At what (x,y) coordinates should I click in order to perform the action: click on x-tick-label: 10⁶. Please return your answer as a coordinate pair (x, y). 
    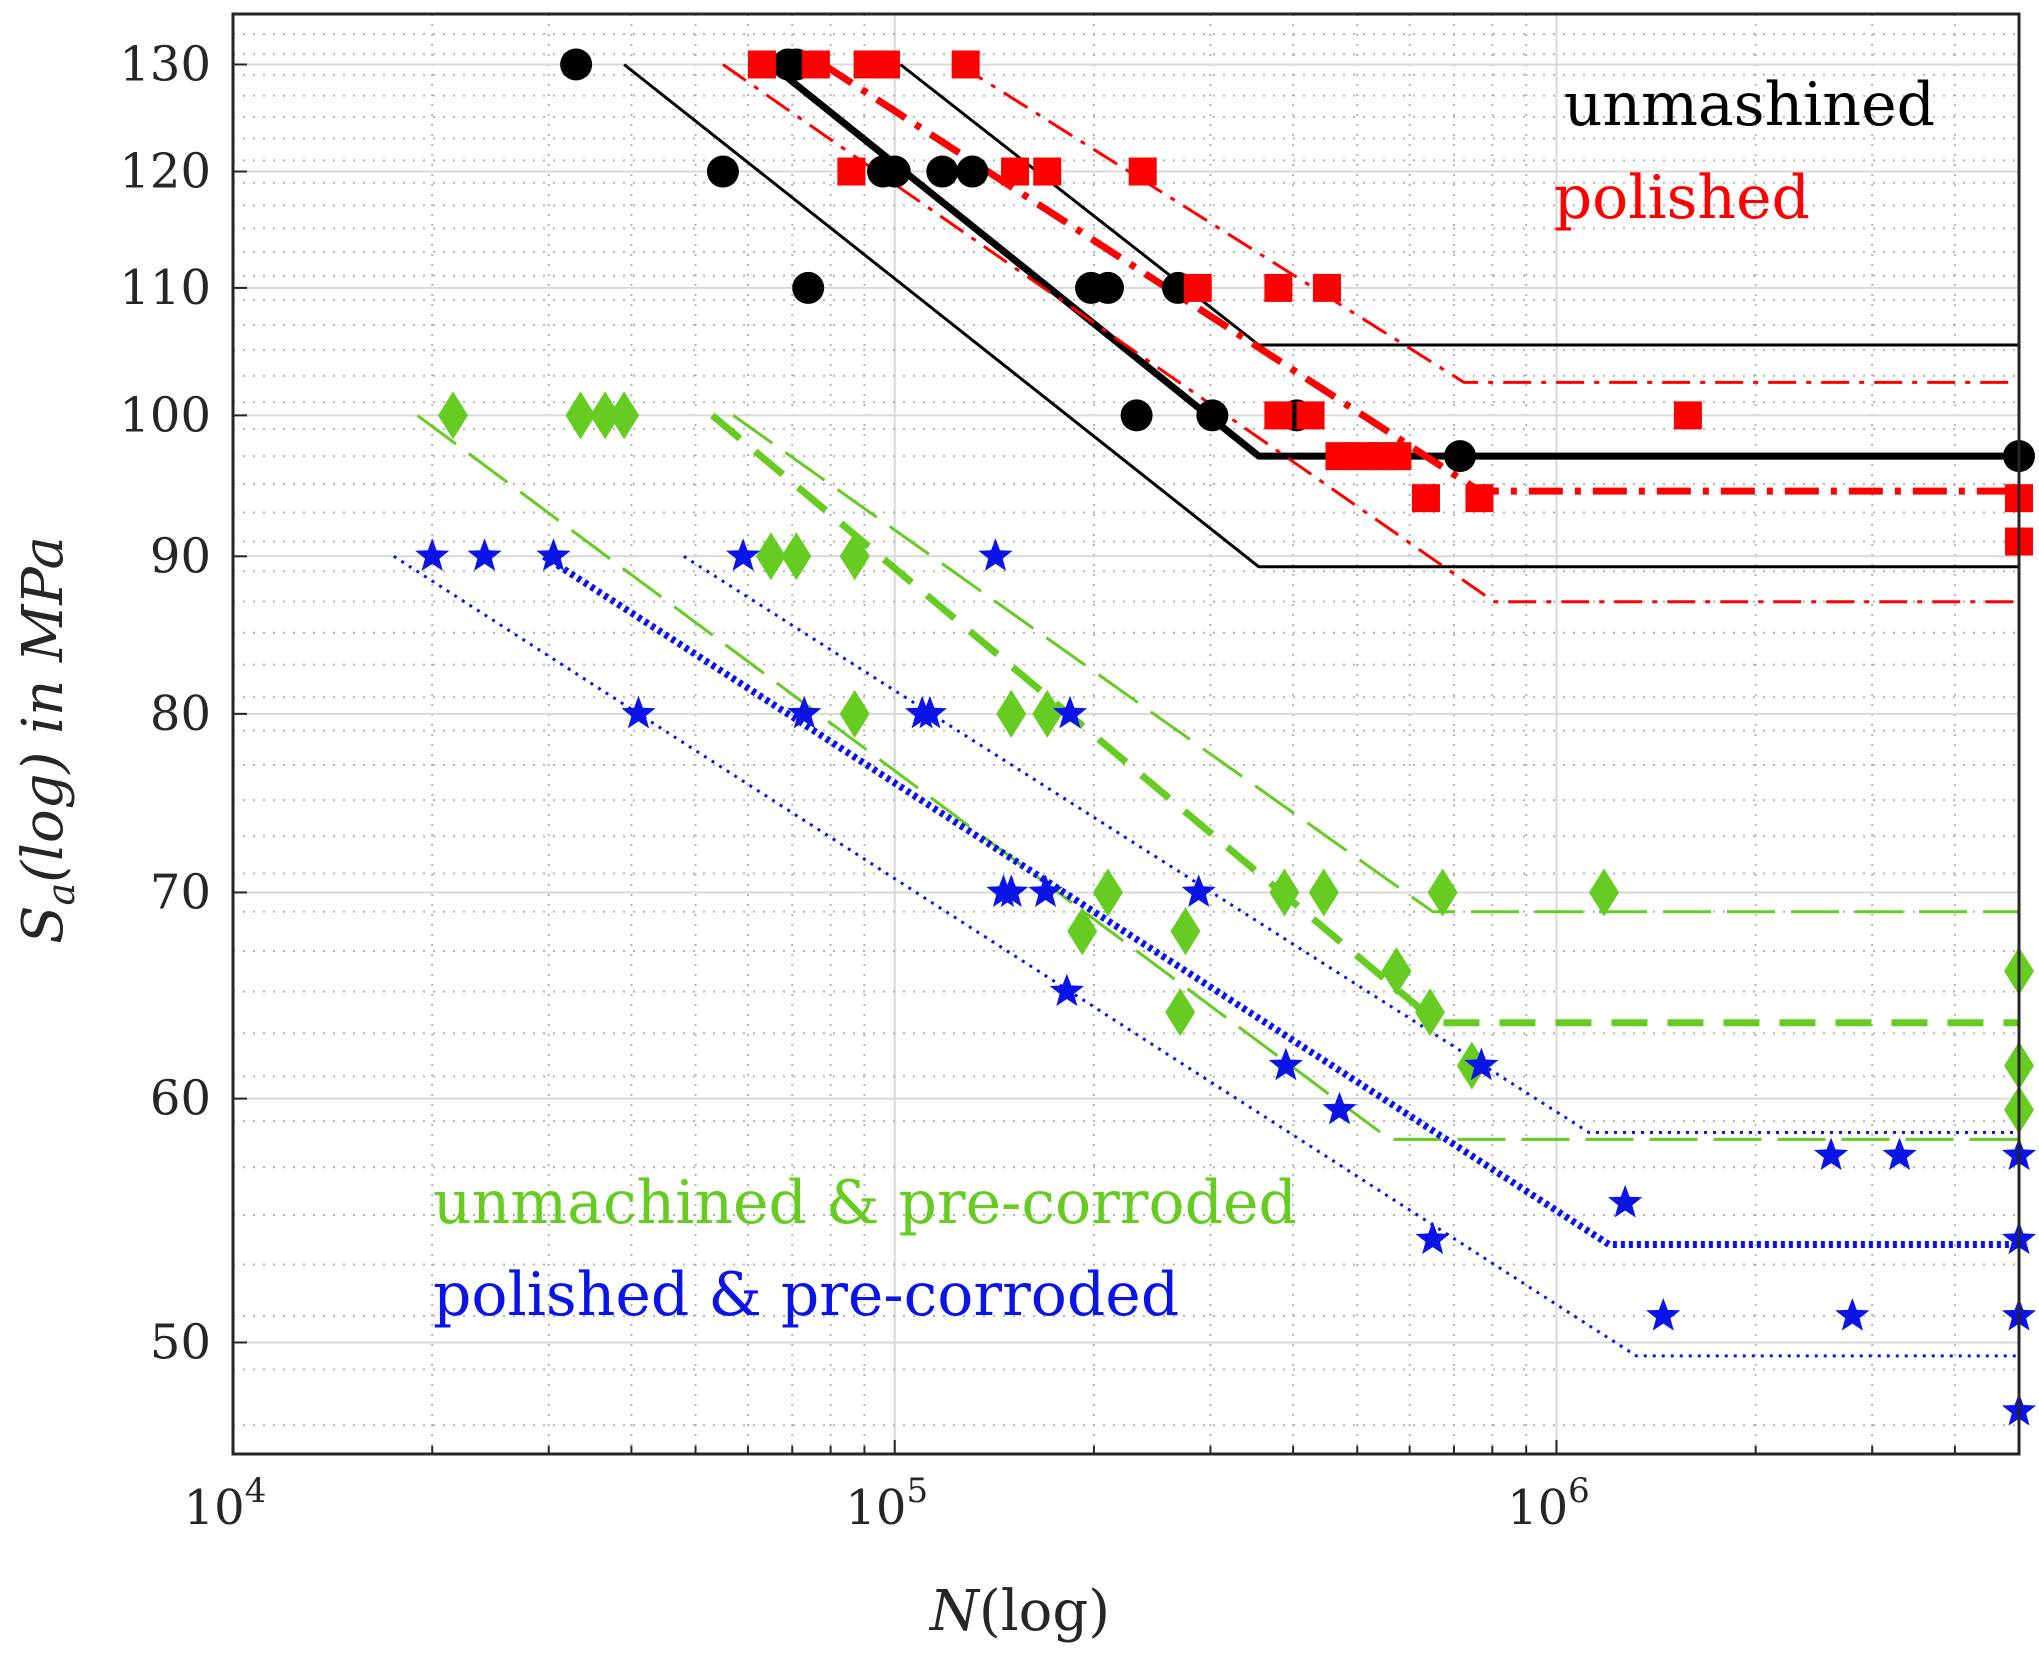
    Looking at the image, I should click on (1548, 1503).